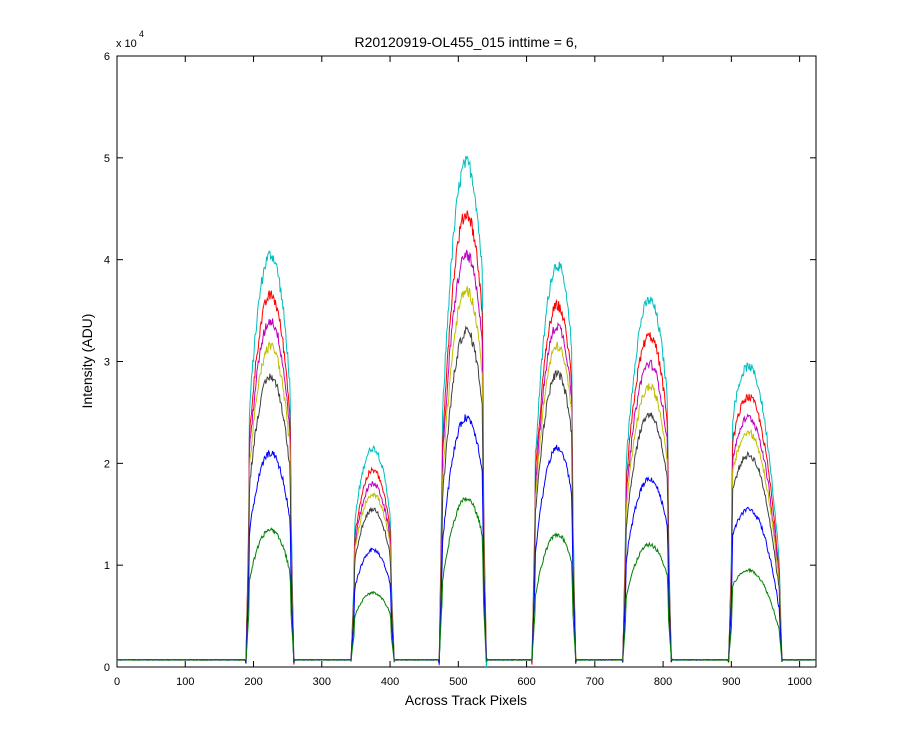  What do you see at coordinates (107, 159) in the screenshot?
I see `y-tick-label: 5` at bounding box center [107, 159].